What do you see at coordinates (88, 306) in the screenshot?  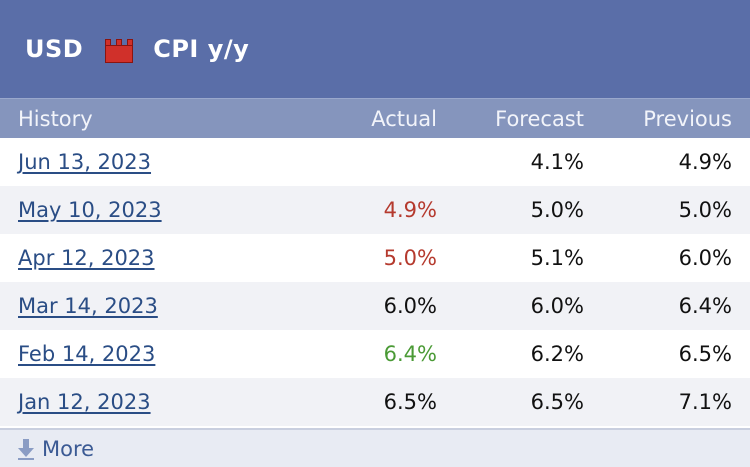 I see `date-link: Mar 14, 2023` at bounding box center [88, 306].